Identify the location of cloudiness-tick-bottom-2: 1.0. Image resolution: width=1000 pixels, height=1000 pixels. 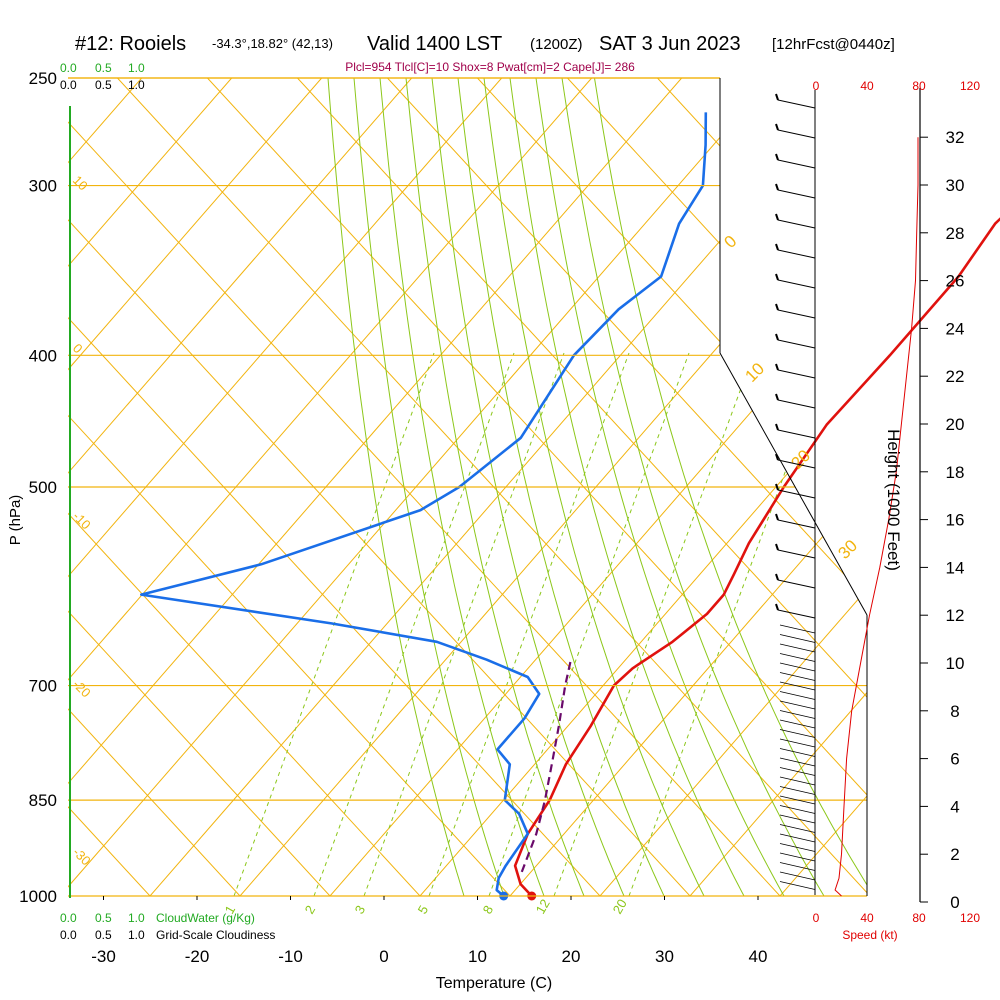
(136, 935).